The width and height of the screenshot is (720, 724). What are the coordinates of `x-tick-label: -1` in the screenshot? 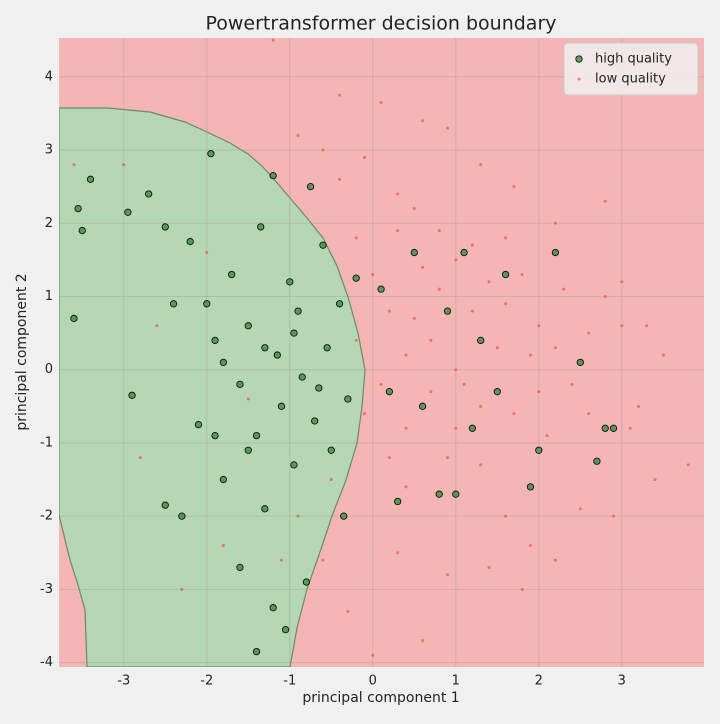 It's located at (289, 681).